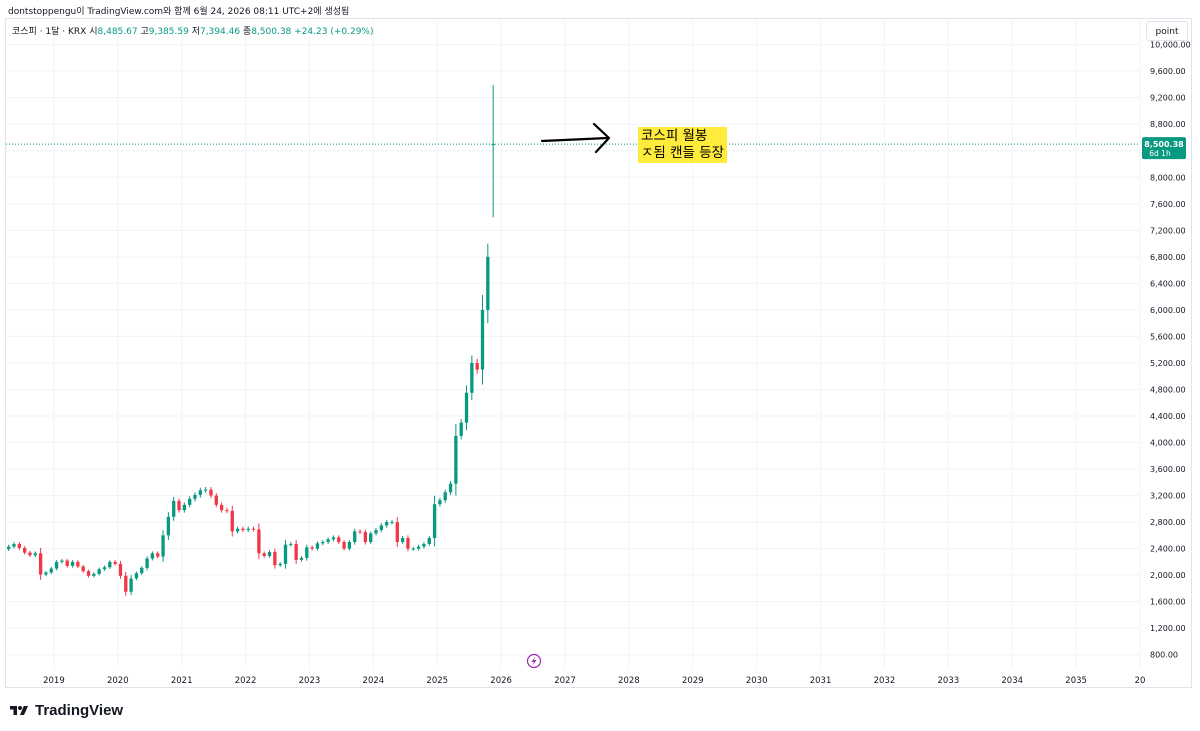  Describe the element at coordinates (79, 710) in the screenshot. I see `tradingview-wordmark: TradingView` at that location.